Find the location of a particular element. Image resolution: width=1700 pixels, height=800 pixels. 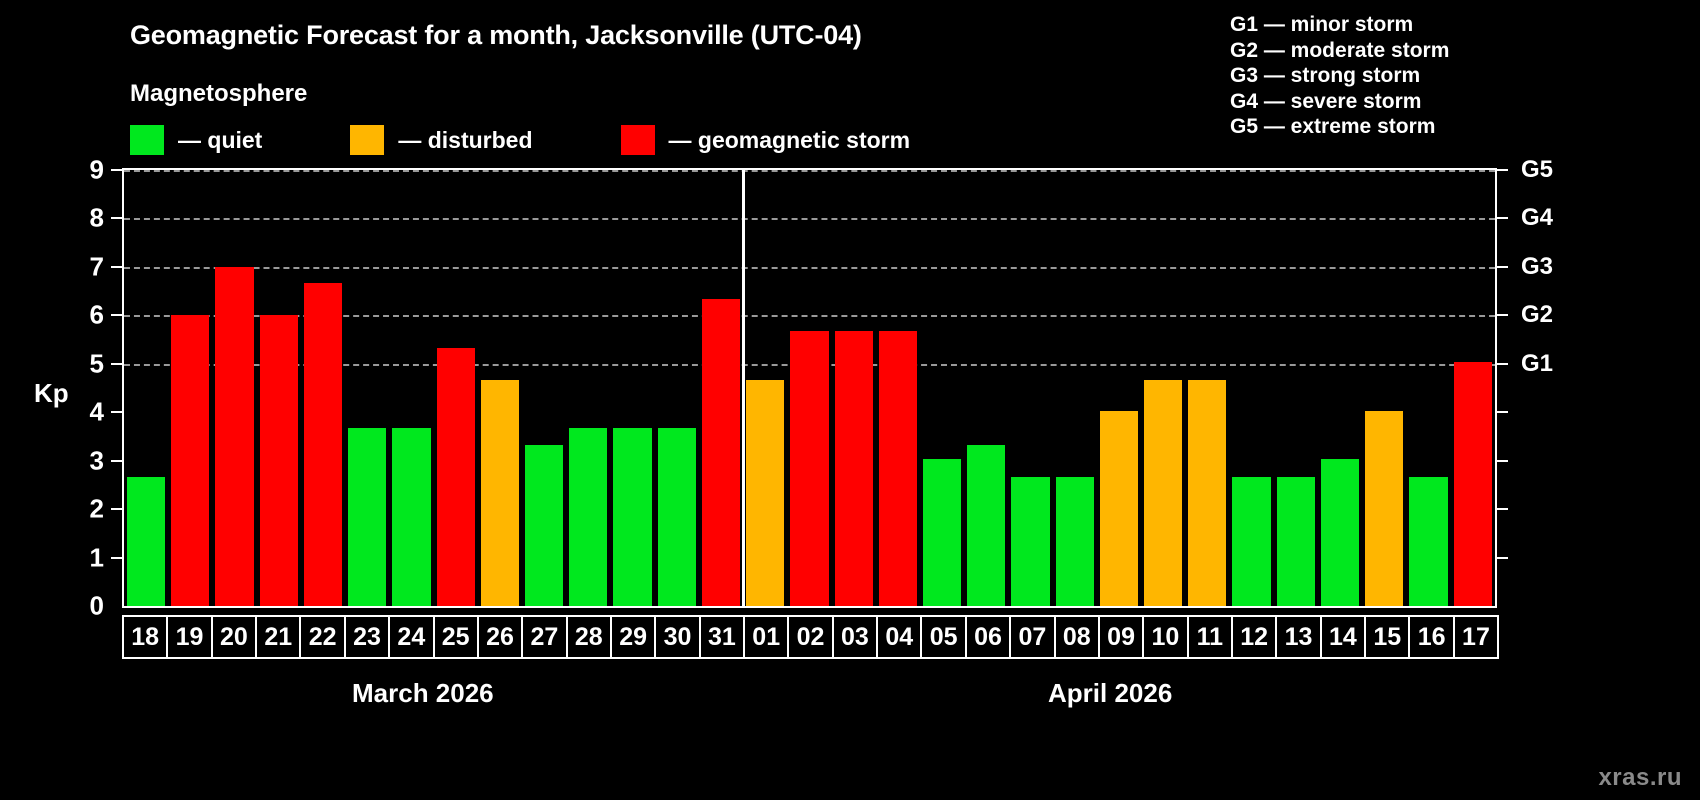

y-tick-label: 3 is located at coordinates (96, 460).